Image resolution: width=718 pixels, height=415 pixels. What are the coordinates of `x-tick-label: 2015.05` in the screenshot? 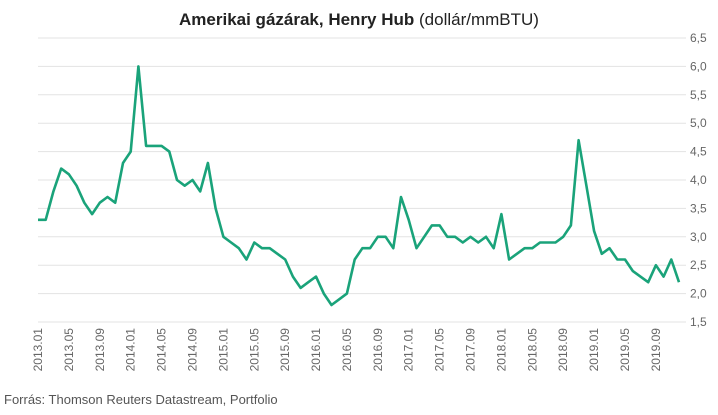 It's located at (254, 350).